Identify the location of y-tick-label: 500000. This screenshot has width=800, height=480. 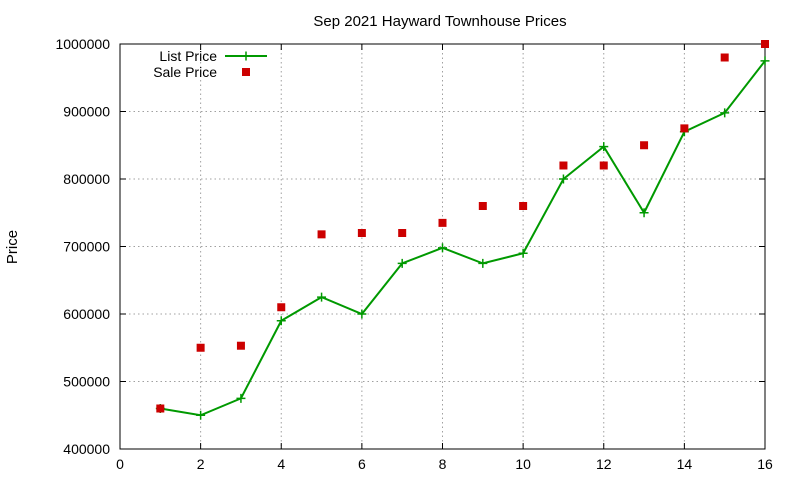
(86, 382).